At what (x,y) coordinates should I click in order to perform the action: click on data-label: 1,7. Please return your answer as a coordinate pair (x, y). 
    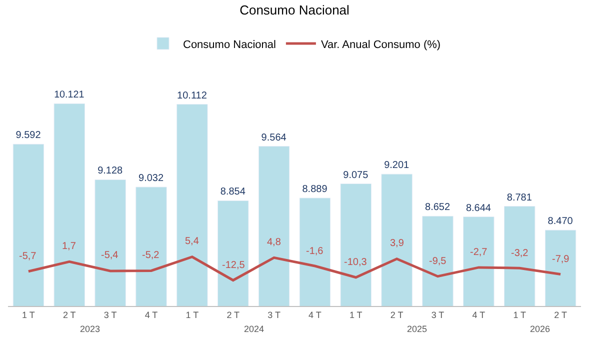
    Looking at the image, I should click on (69, 246).